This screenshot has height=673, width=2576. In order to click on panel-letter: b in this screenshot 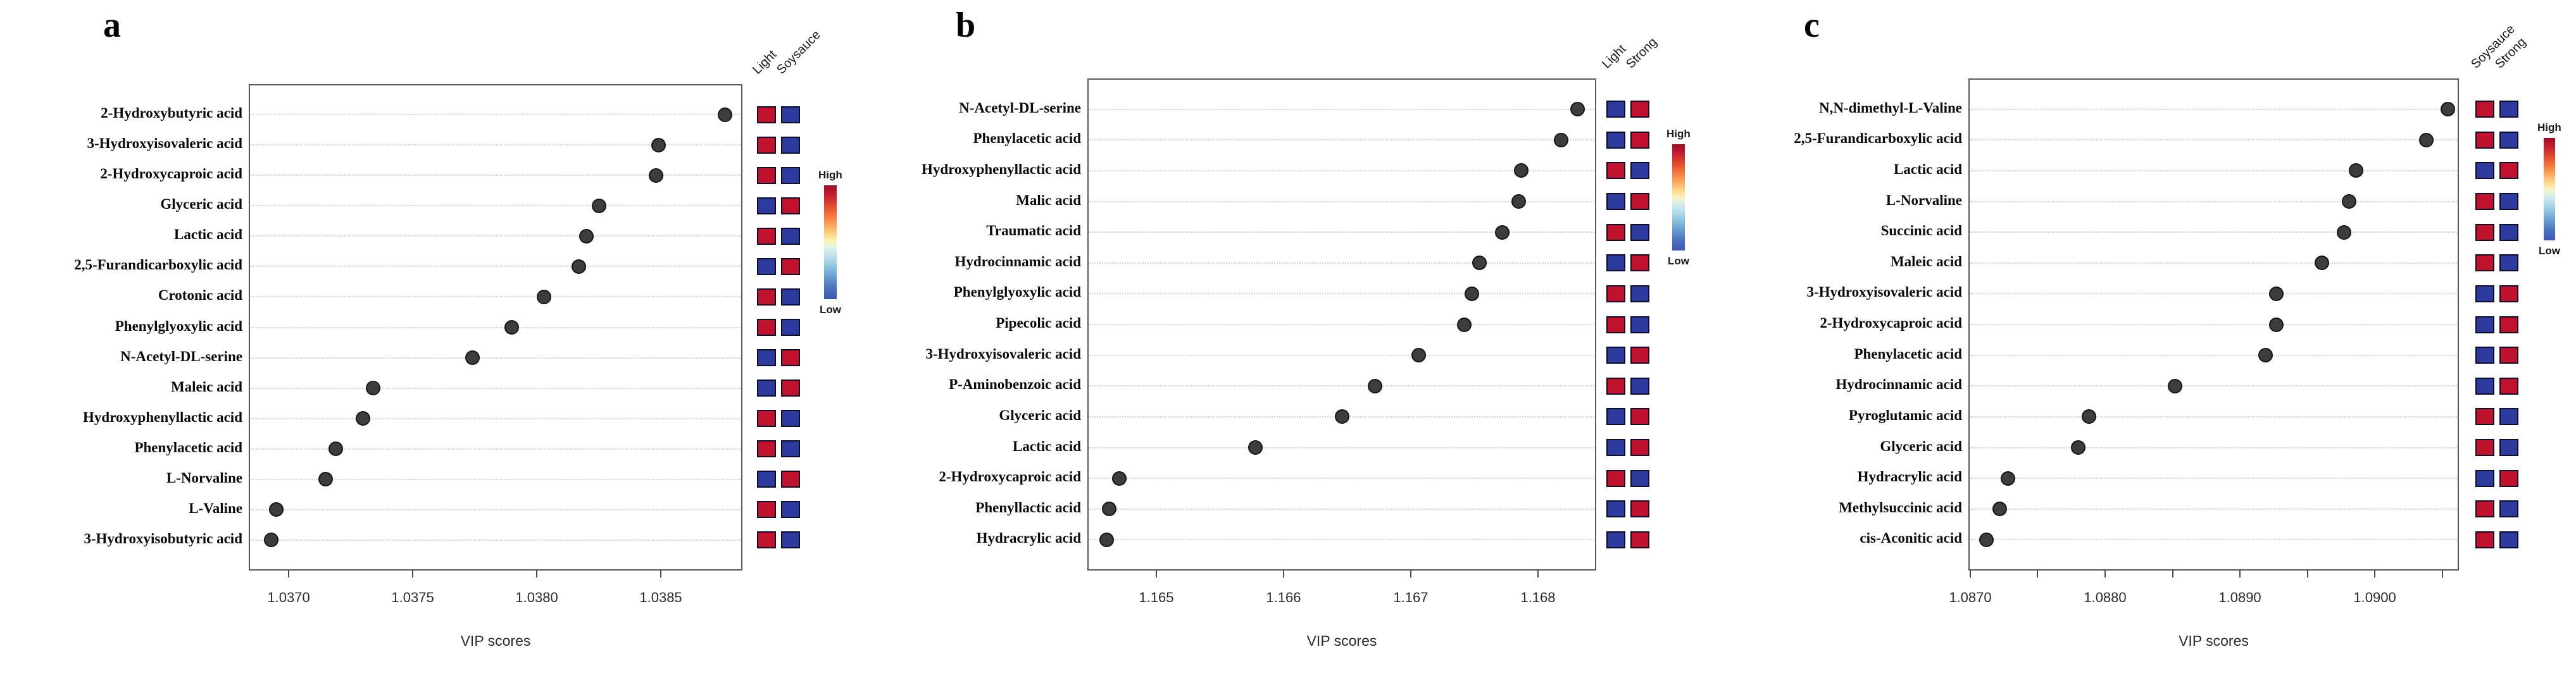, I will do `click(966, 25)`.